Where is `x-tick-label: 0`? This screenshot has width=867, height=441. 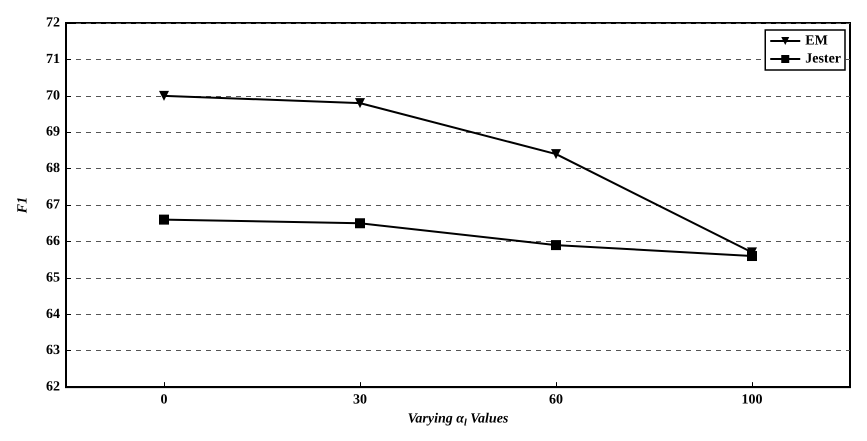 x-tick-label: 0 is located at coordinates (164, 400).